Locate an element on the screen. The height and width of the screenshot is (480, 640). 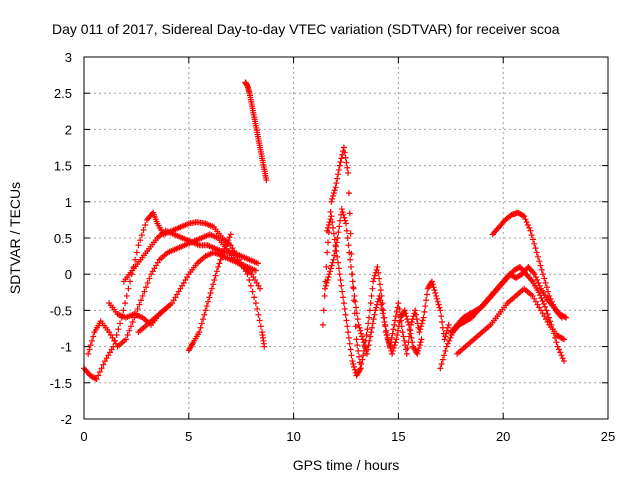
x-tick-label: 25 is located at coordinates (608, 436).